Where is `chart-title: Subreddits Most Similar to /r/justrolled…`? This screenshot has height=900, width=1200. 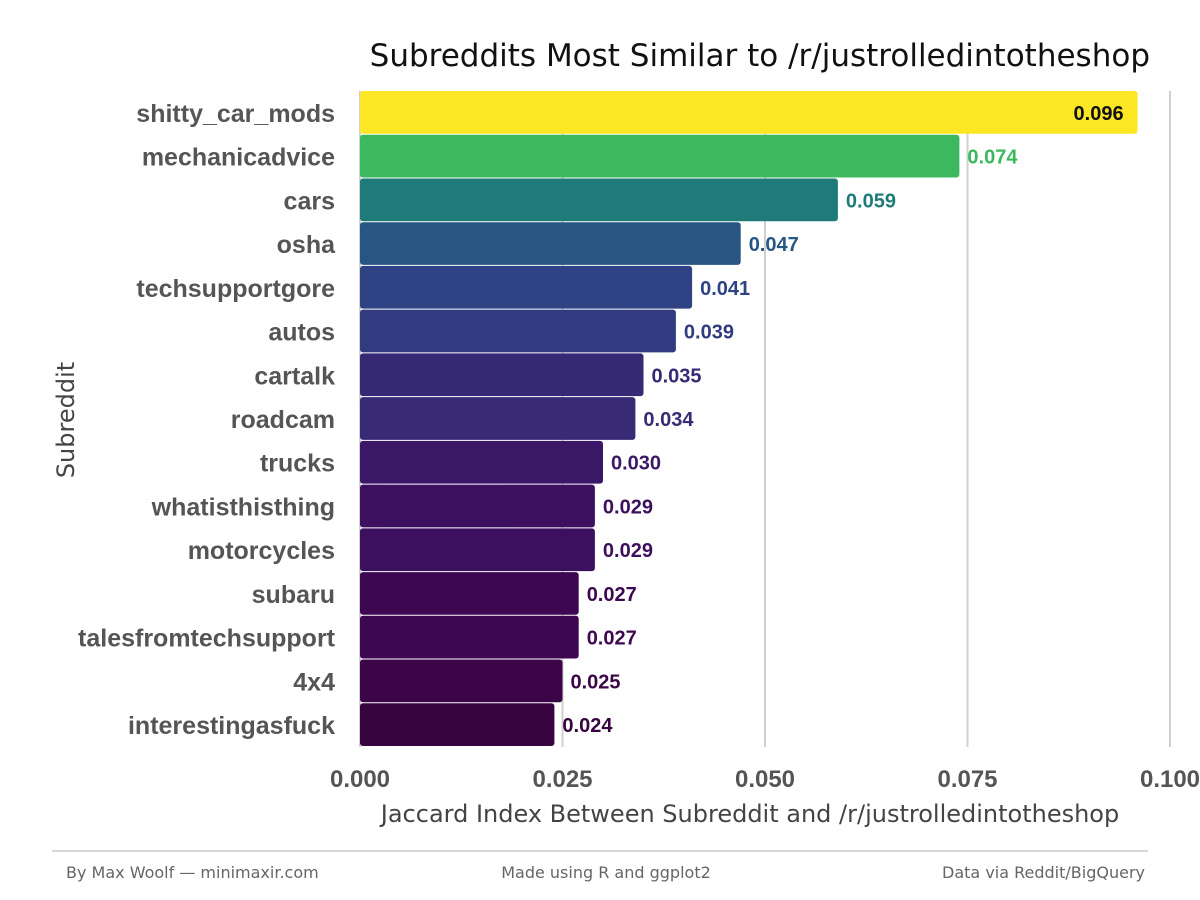
chart-title: Subreddits Most Similar to /r/justrolled… is located at coordinates (760, 56).